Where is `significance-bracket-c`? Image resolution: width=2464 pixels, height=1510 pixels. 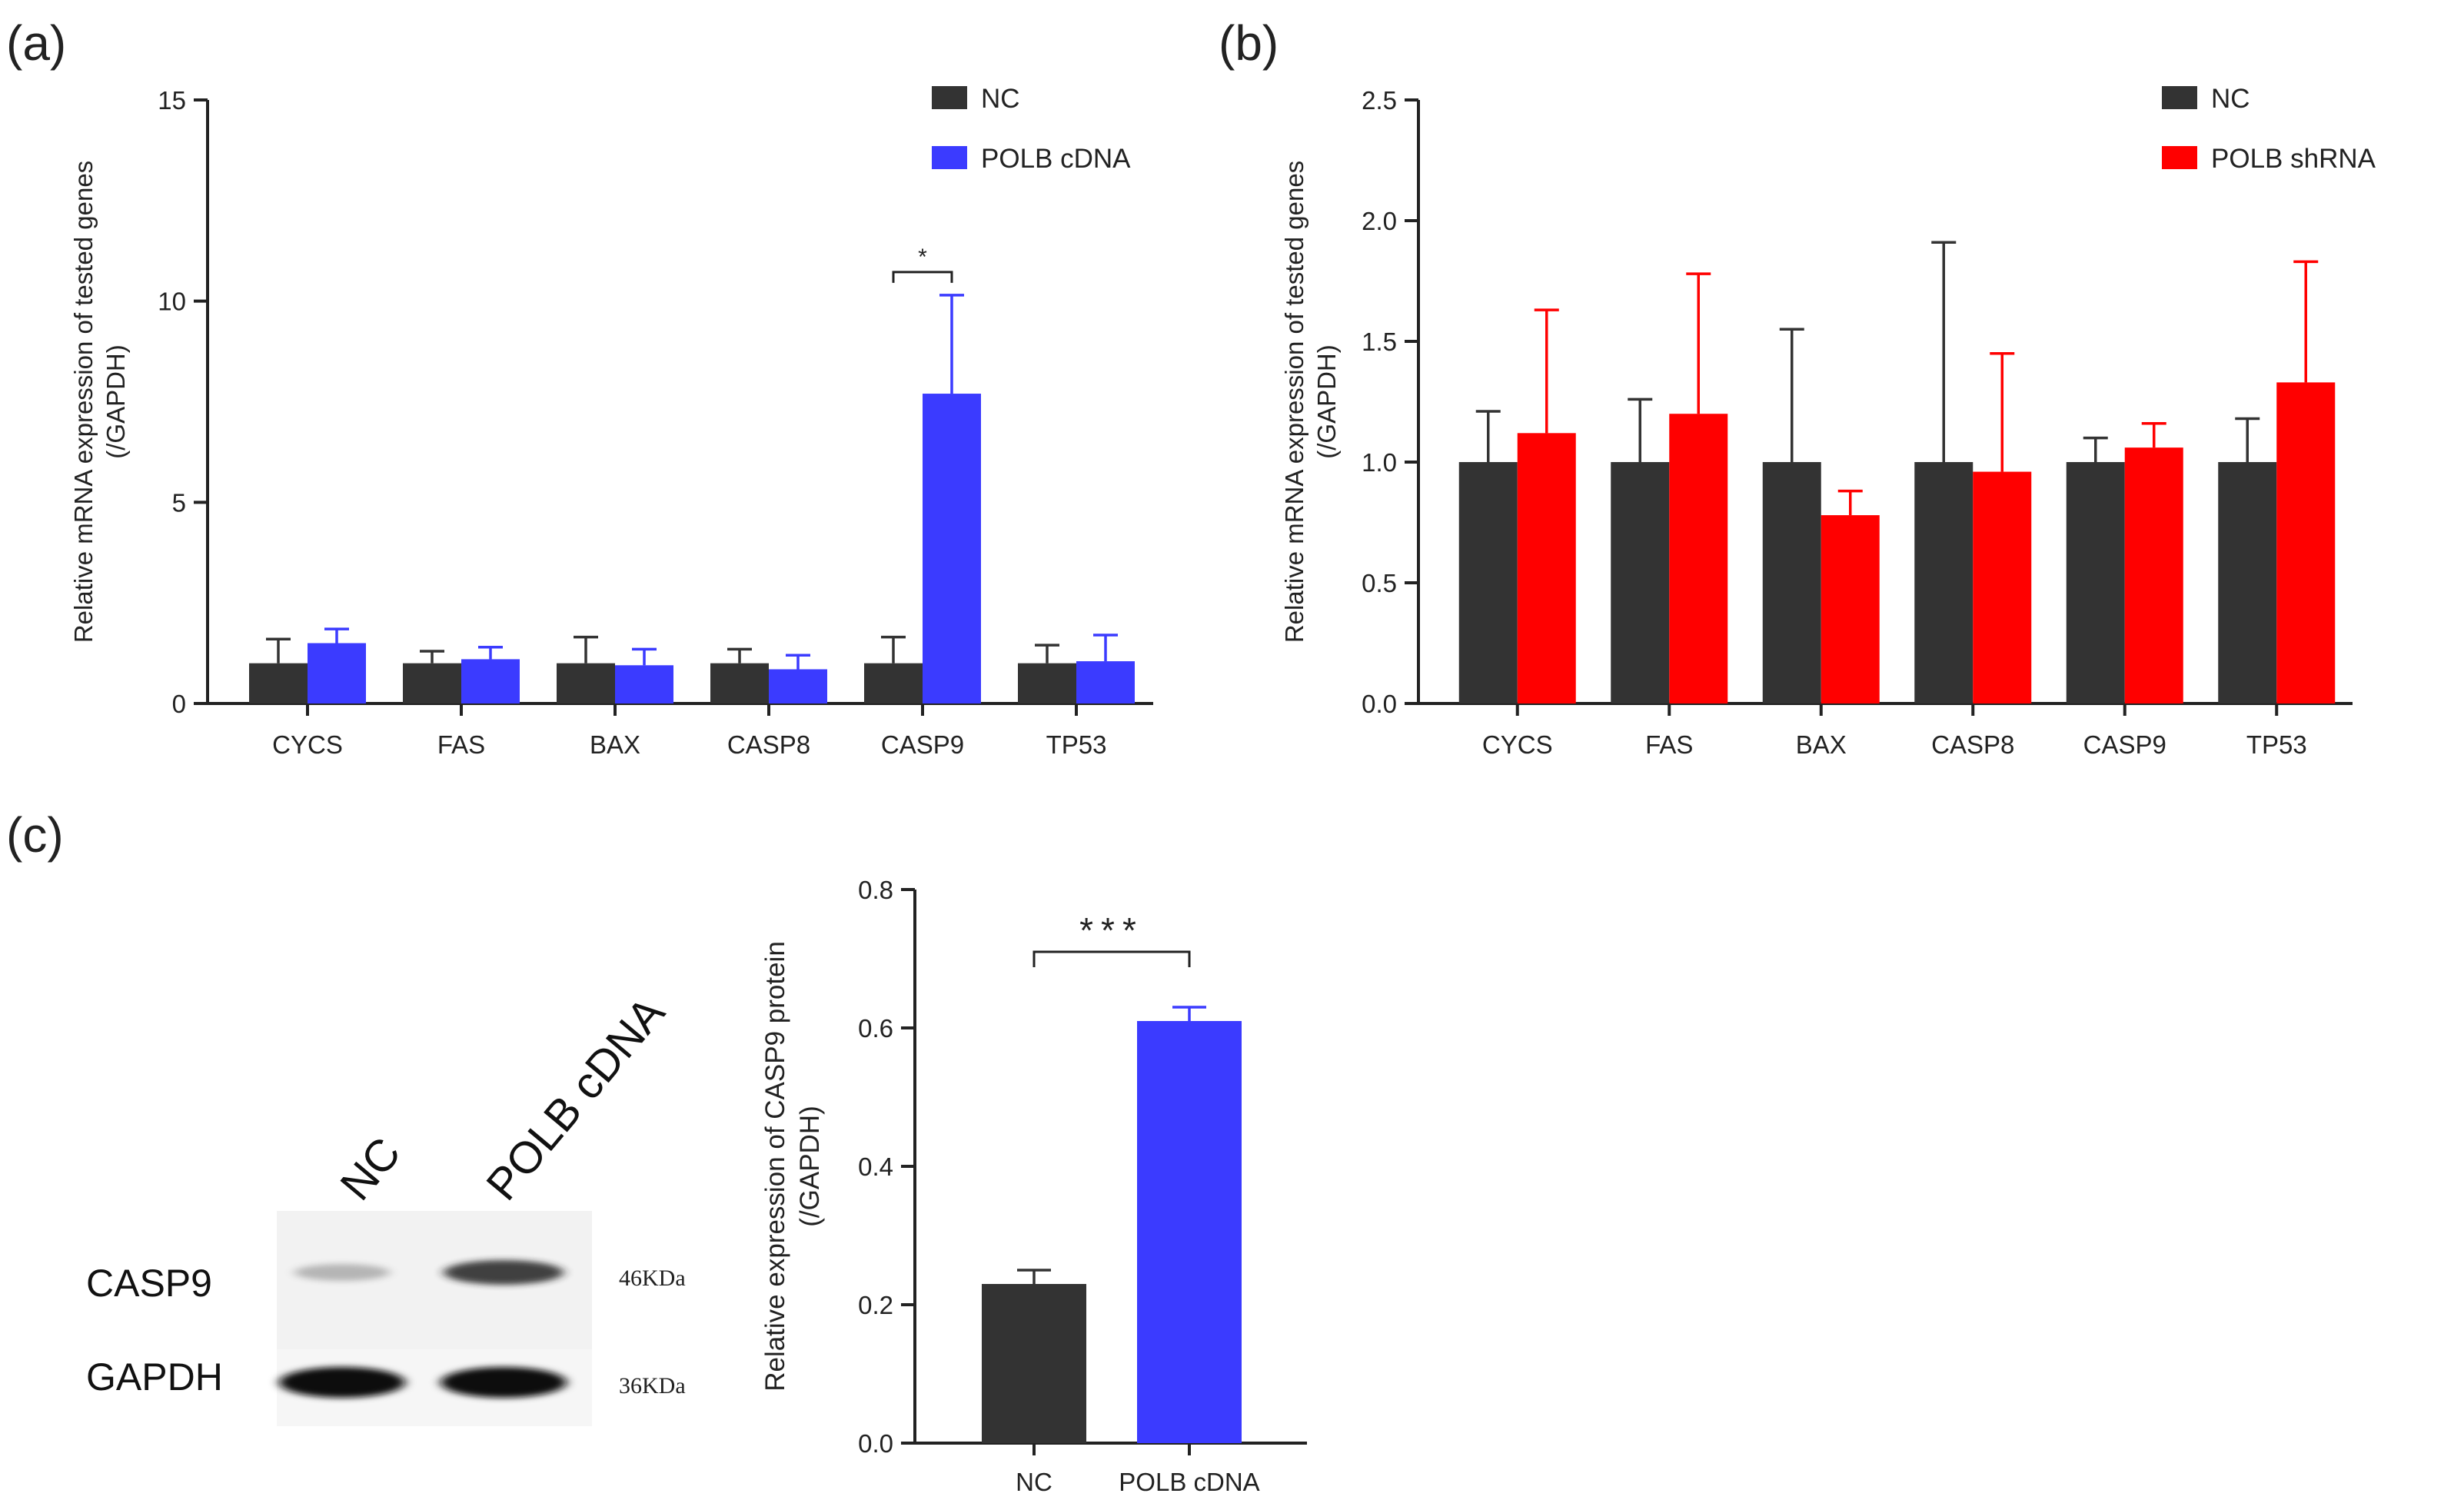 significance-bracket-c is located at coordinates (1111, 959).